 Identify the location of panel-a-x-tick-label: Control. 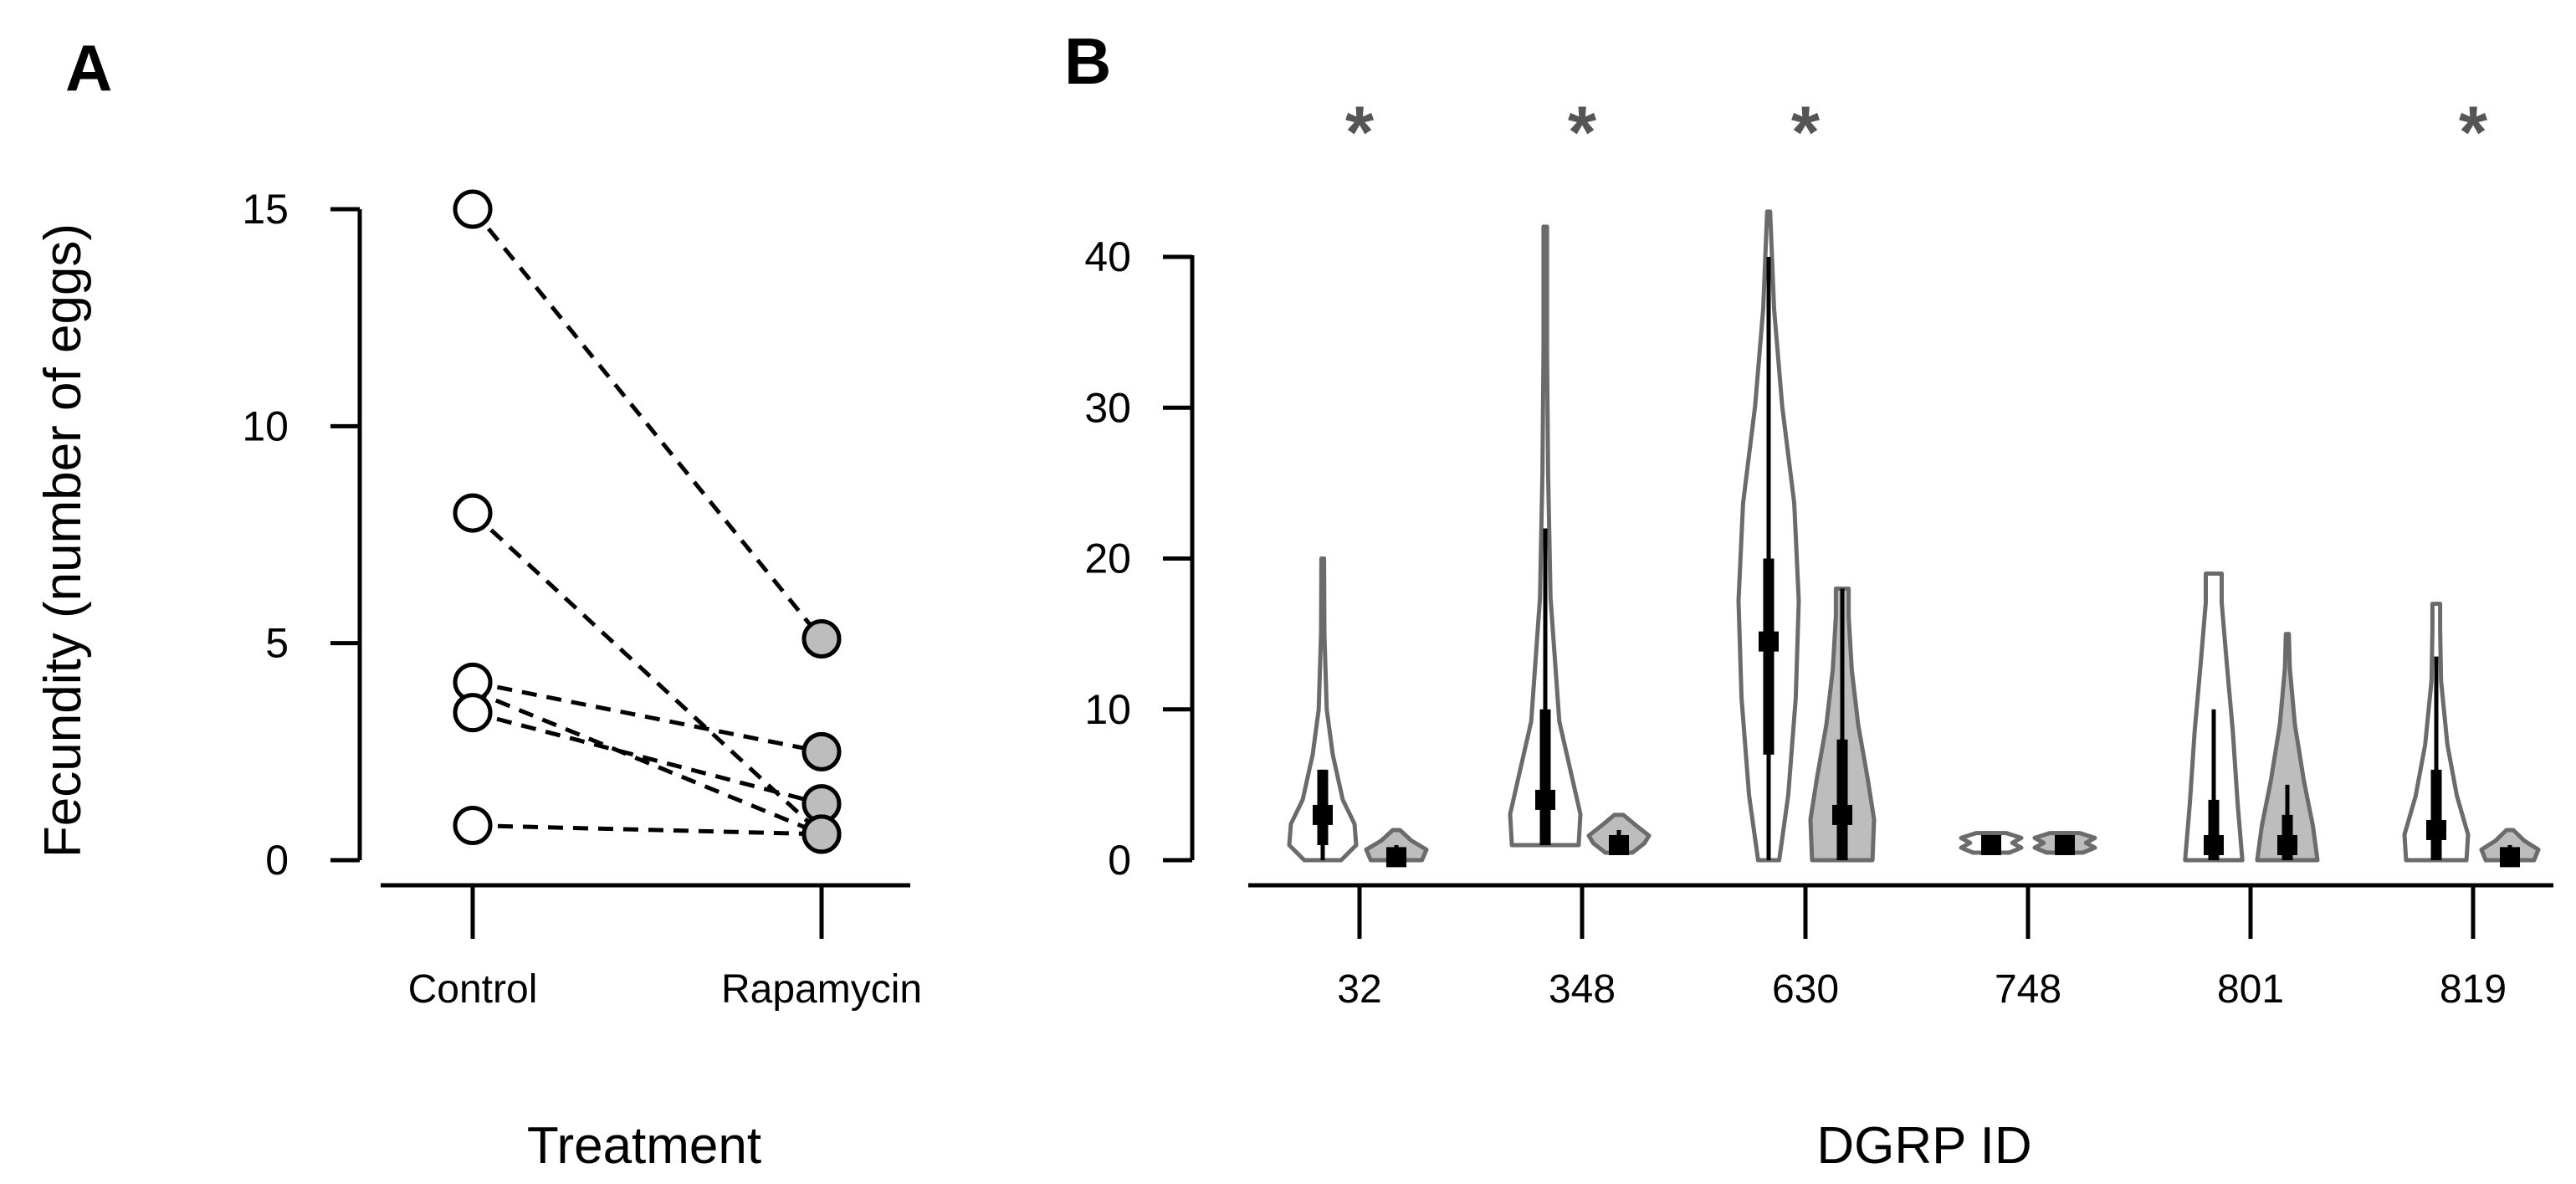
(473, 989).